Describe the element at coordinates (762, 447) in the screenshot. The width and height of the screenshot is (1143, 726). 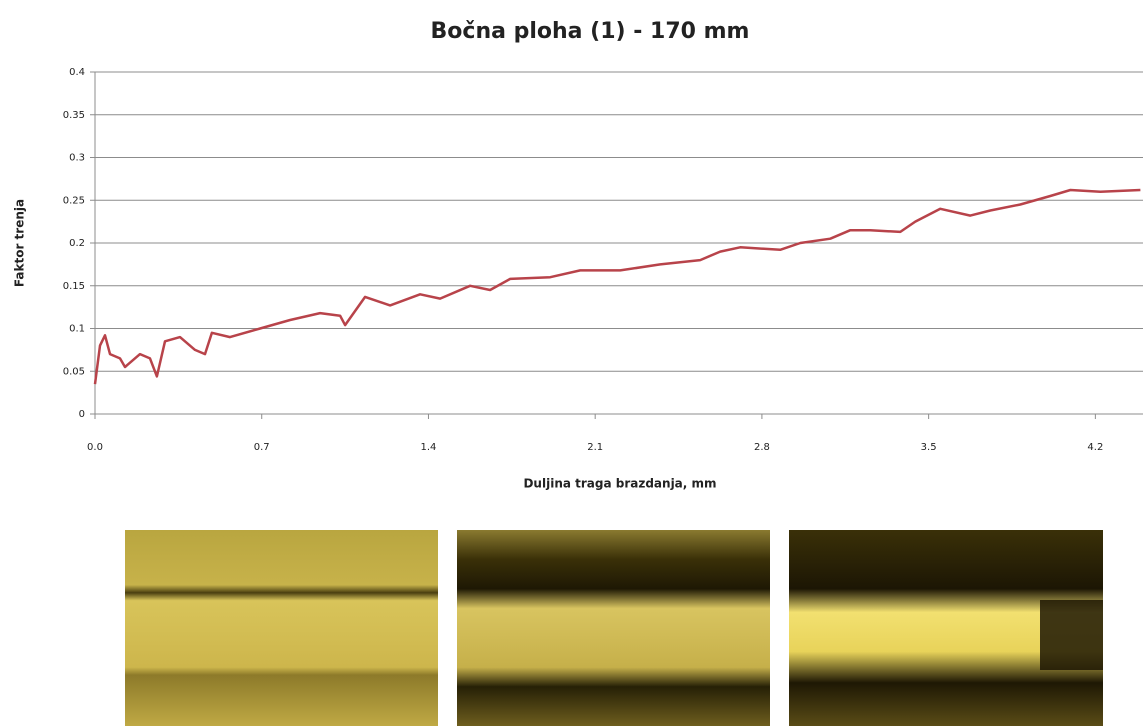
I see `x-tick-label: 2.8` at that location.